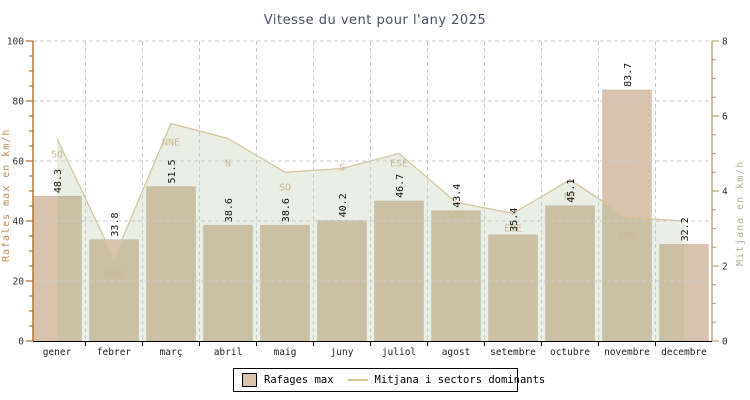 This screenshot has height=400, width=750. I want to click on right-tick-label-4: 4, so click(725, 192).